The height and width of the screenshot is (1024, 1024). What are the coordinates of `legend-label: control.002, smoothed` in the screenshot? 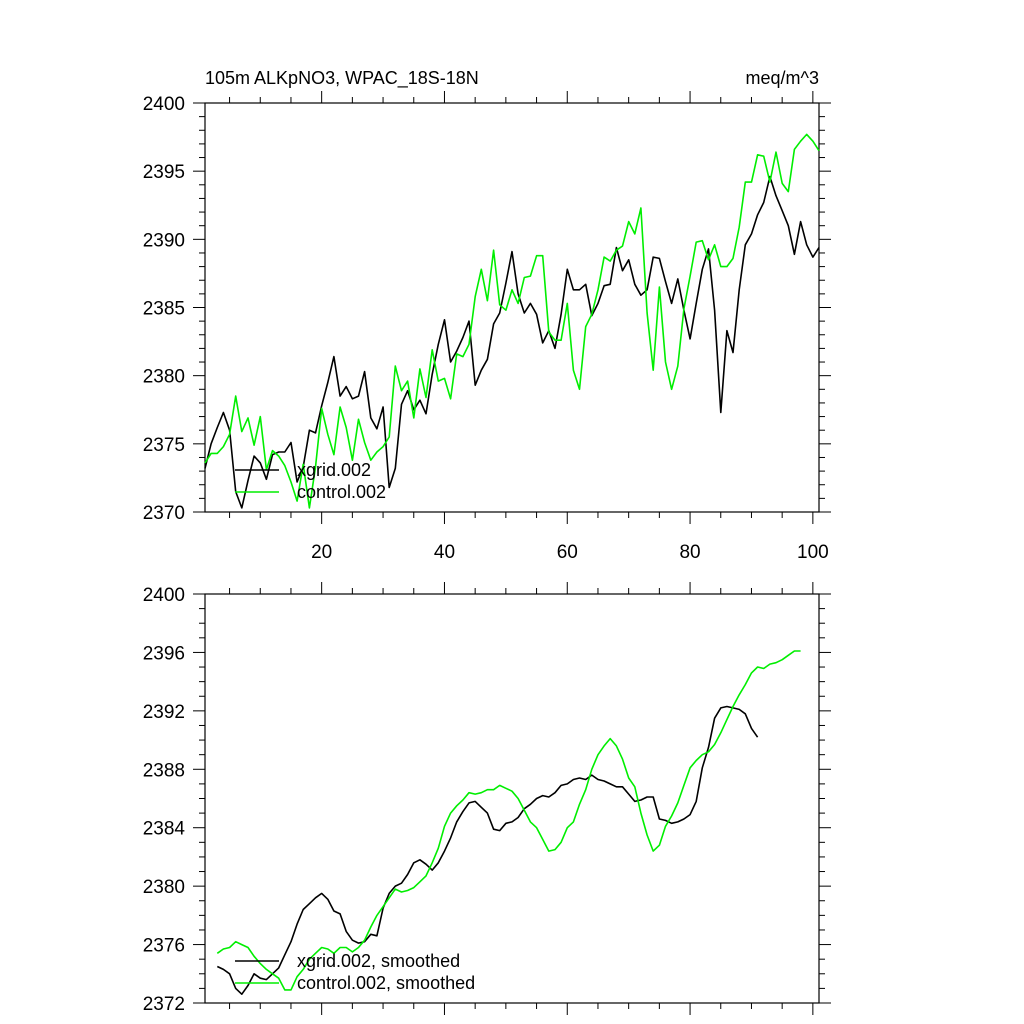 It's located at (386, 983).